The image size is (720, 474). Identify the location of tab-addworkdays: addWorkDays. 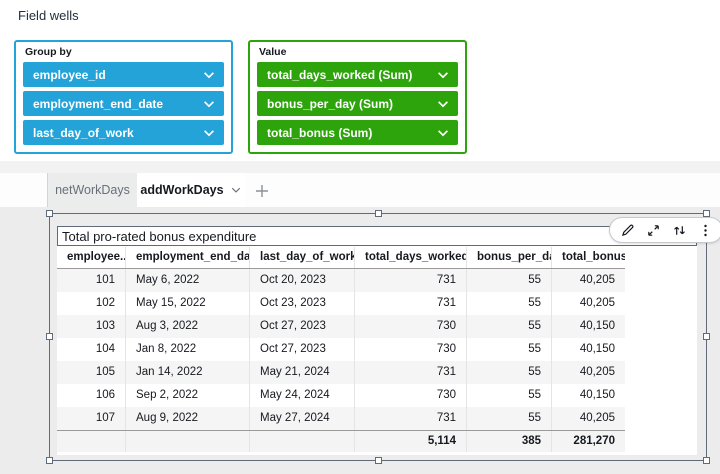
(191, 190).